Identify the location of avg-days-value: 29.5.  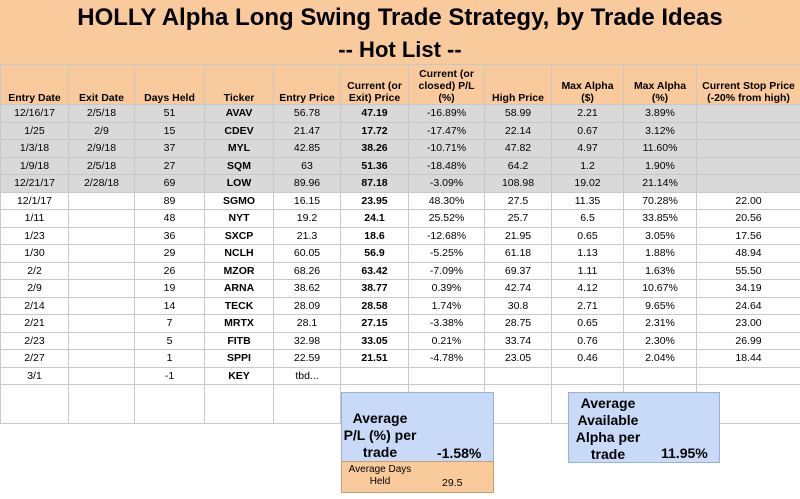
(452, 483).